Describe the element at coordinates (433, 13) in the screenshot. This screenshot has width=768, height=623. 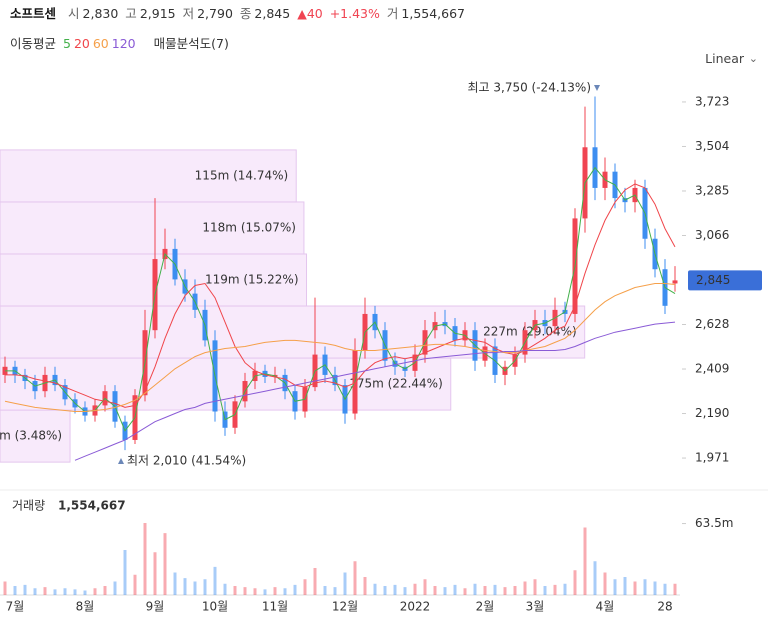
I see `volume-value: 1,554,667` at that location.